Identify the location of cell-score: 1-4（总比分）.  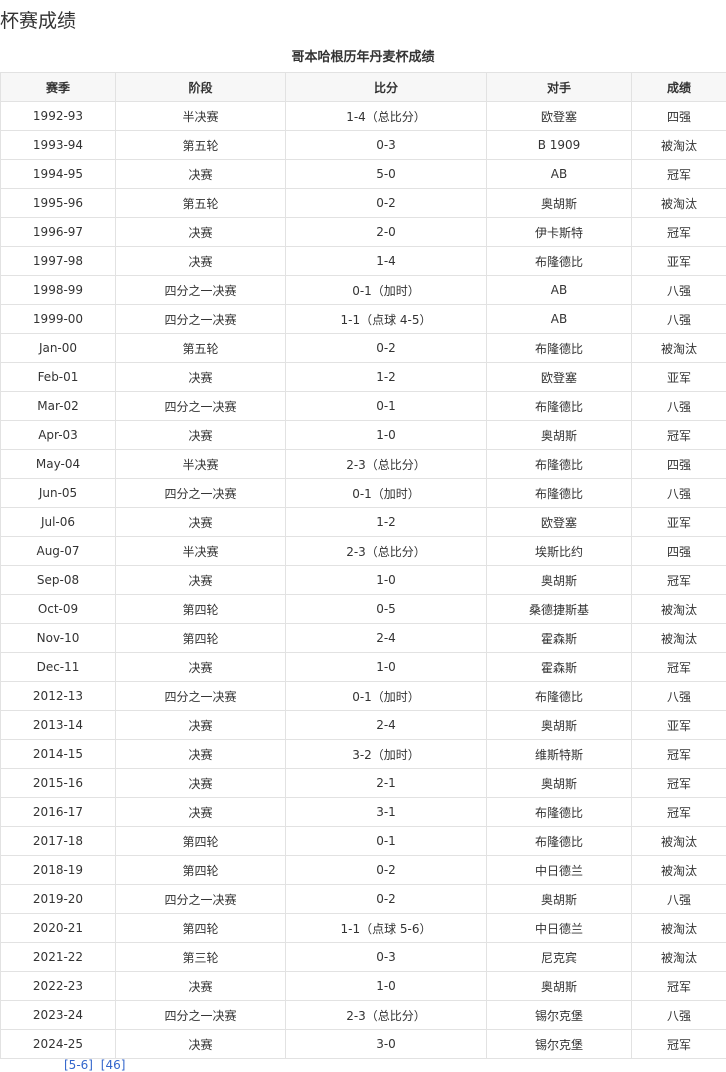
(386, 116).